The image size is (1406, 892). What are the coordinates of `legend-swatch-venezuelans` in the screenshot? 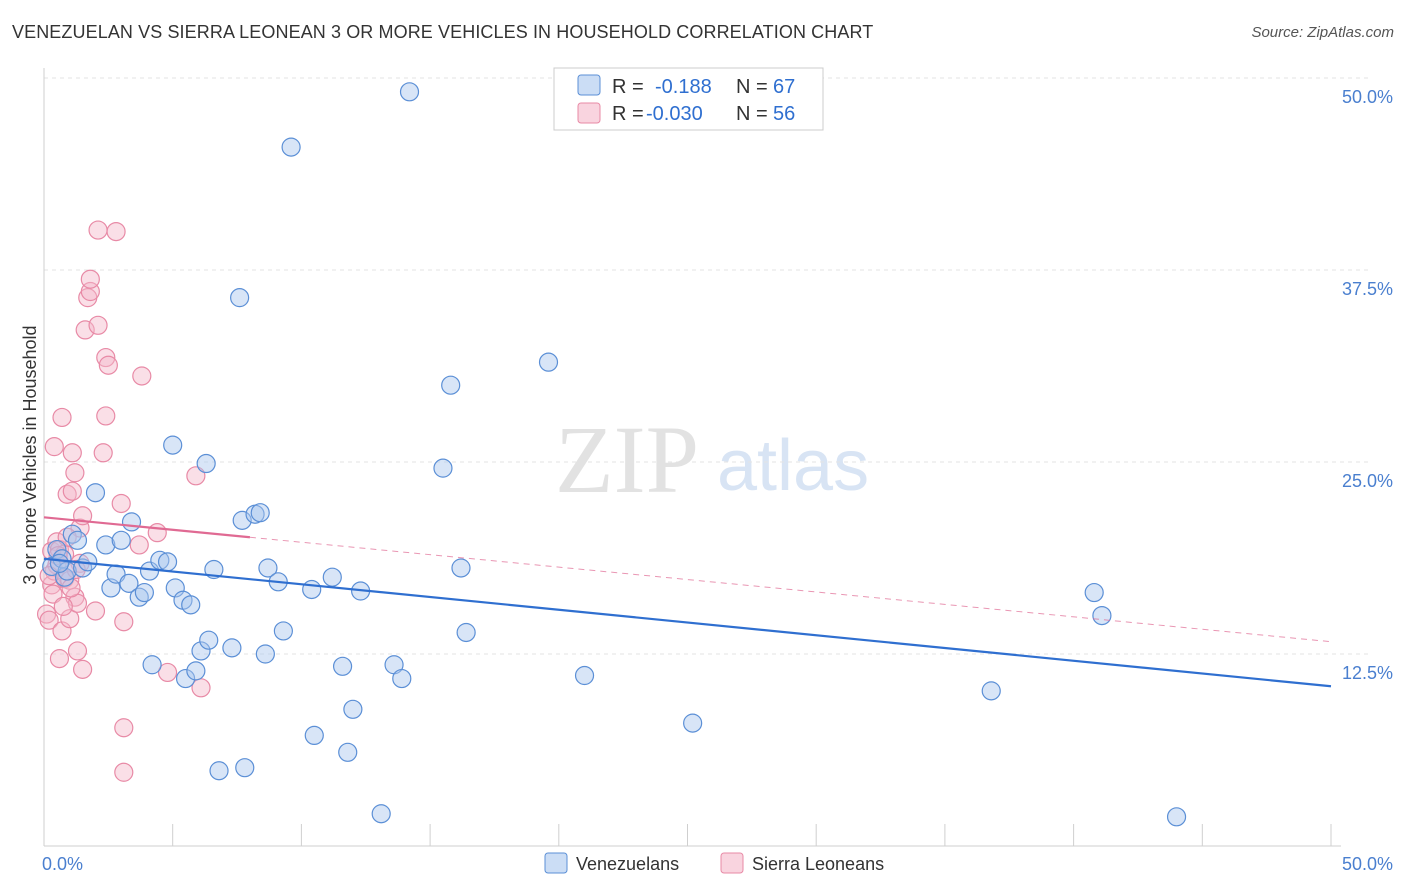 It's located at (589, 85).